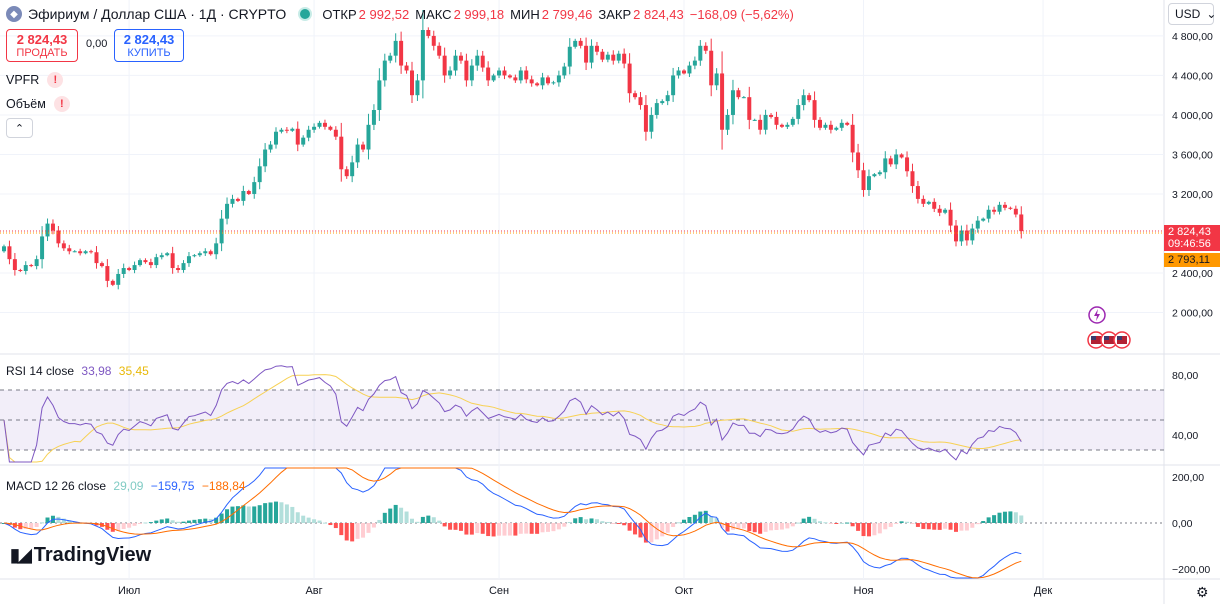 This screenshot has width=1220, height=604. What do you see at coordinates (1182, 524) in the screenshot?
I see `macd-axis-label: 0,00` at bounding box center [1182, 524].